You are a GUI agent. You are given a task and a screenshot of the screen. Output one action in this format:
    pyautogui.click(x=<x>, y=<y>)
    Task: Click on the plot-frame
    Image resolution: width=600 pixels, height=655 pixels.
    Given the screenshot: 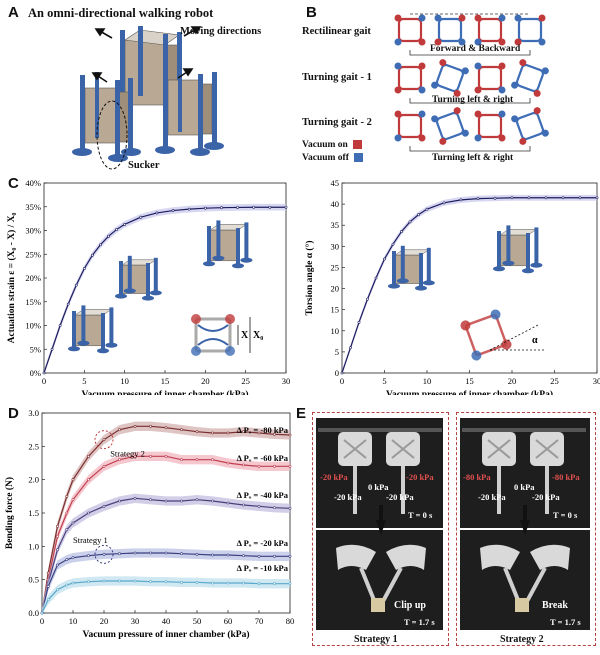 What is the action you would take?
    pyautogui.click(x=469, y=278)
    